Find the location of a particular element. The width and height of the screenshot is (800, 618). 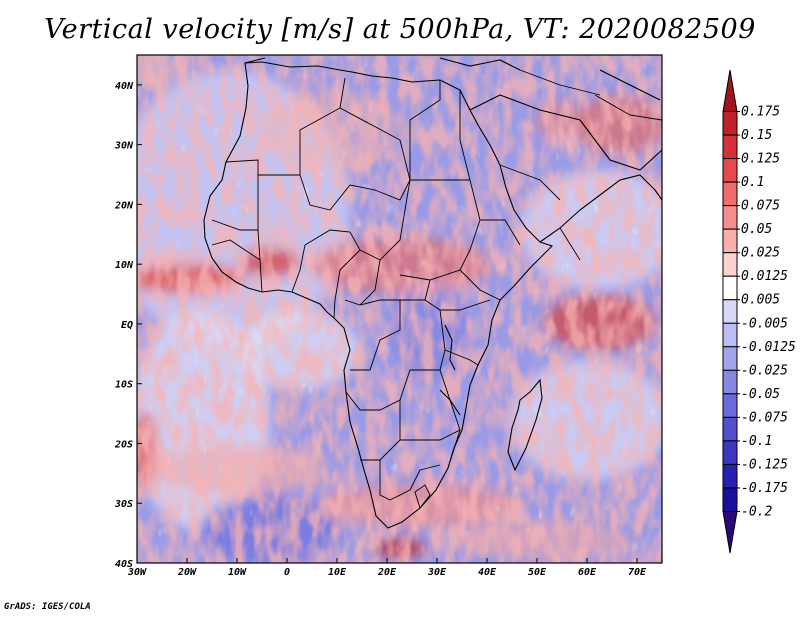

colorbar-label: 0.005 is located at coordinates (760, 300).